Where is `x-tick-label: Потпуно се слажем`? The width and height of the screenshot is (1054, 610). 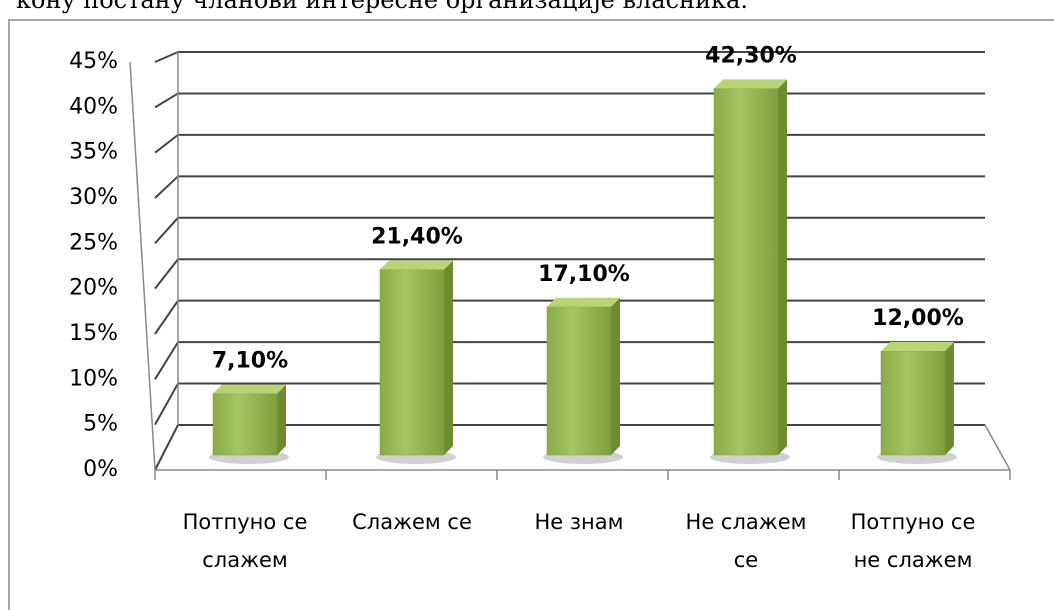 x-tick-label: Потпуно се слажем is located at coordinates (245, 541).